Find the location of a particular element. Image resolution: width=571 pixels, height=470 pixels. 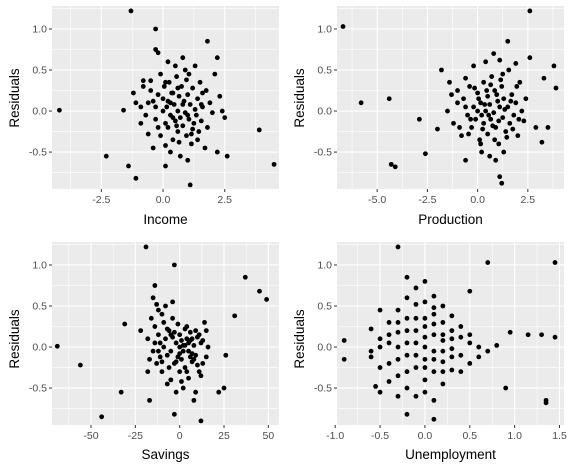

y-tick-label: 0.5 is located at coordinates (324, 307).